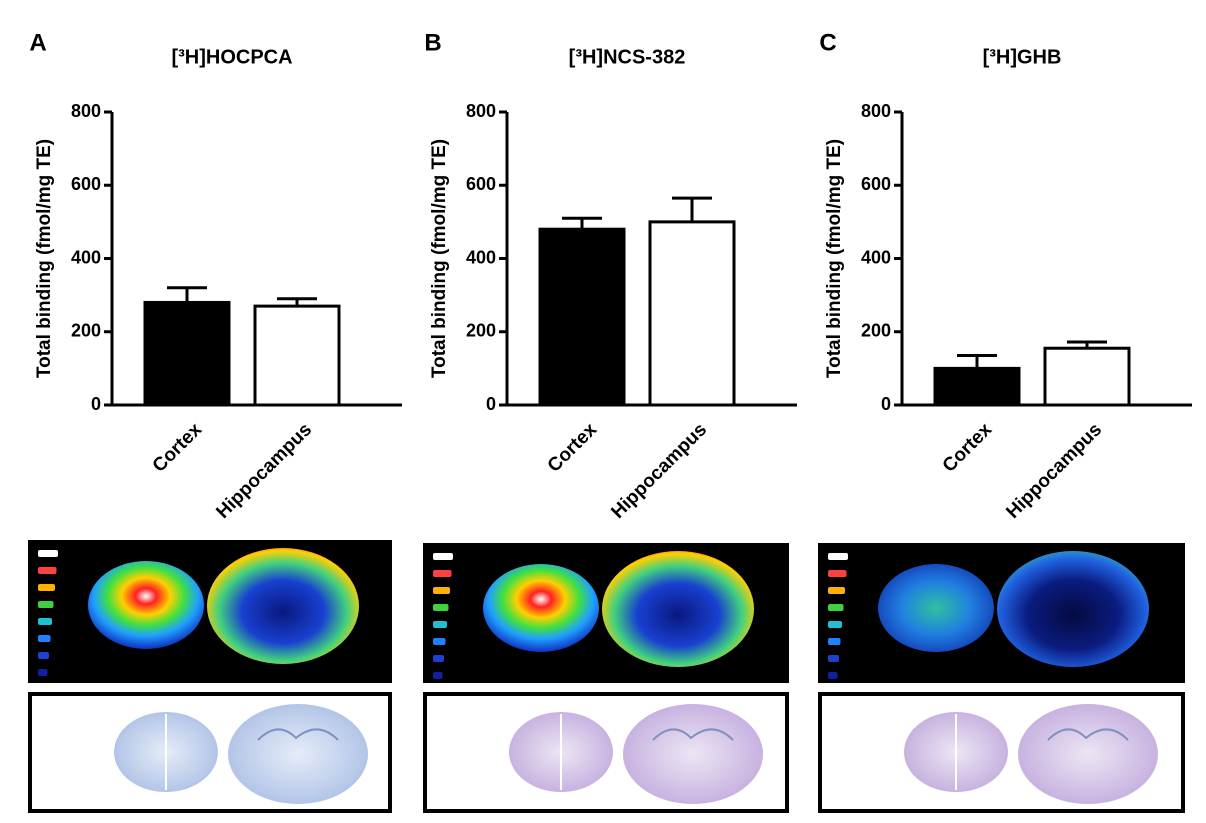  What do you see at coordinates (627, 57) in the screenshot?
I see `chart-title: [³H]NCS-382` at bounding box center [627, 57].